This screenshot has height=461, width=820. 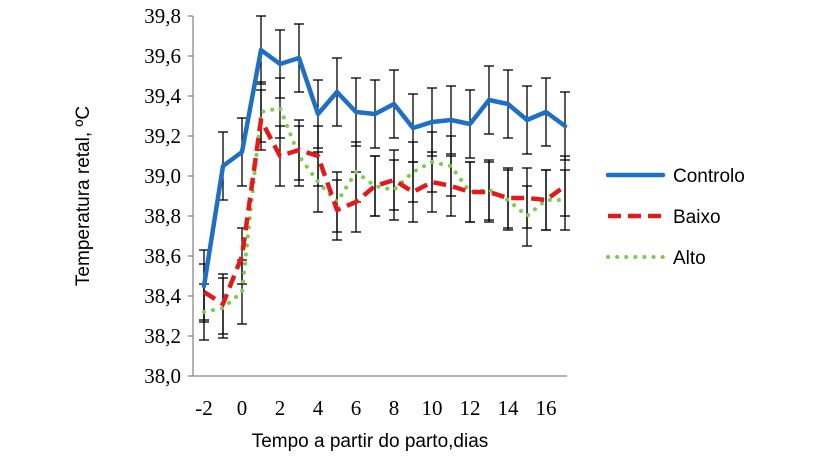 I want to click on y-tick-label: 38,8, so click(x=162, y=216).